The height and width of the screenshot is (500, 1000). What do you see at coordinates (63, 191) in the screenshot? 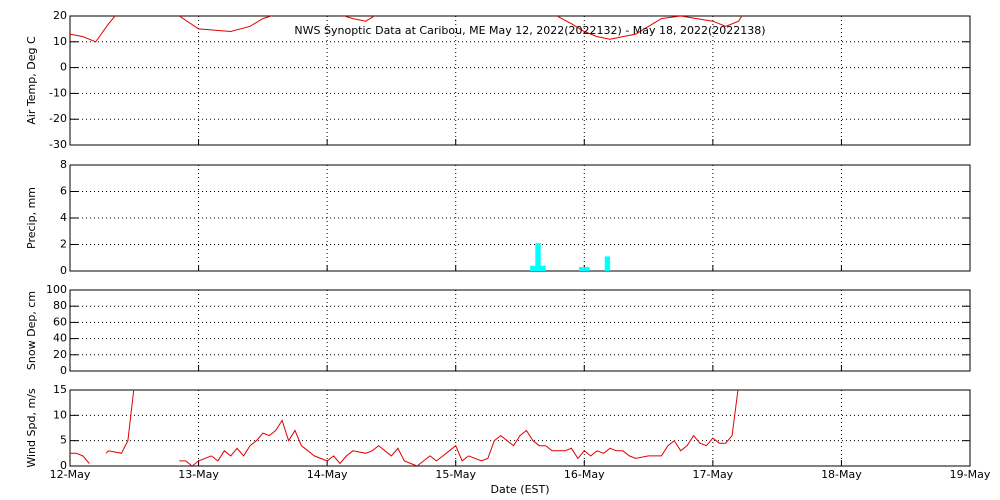
I see `y-tick-label: 6` at bounding box center [63, 191].